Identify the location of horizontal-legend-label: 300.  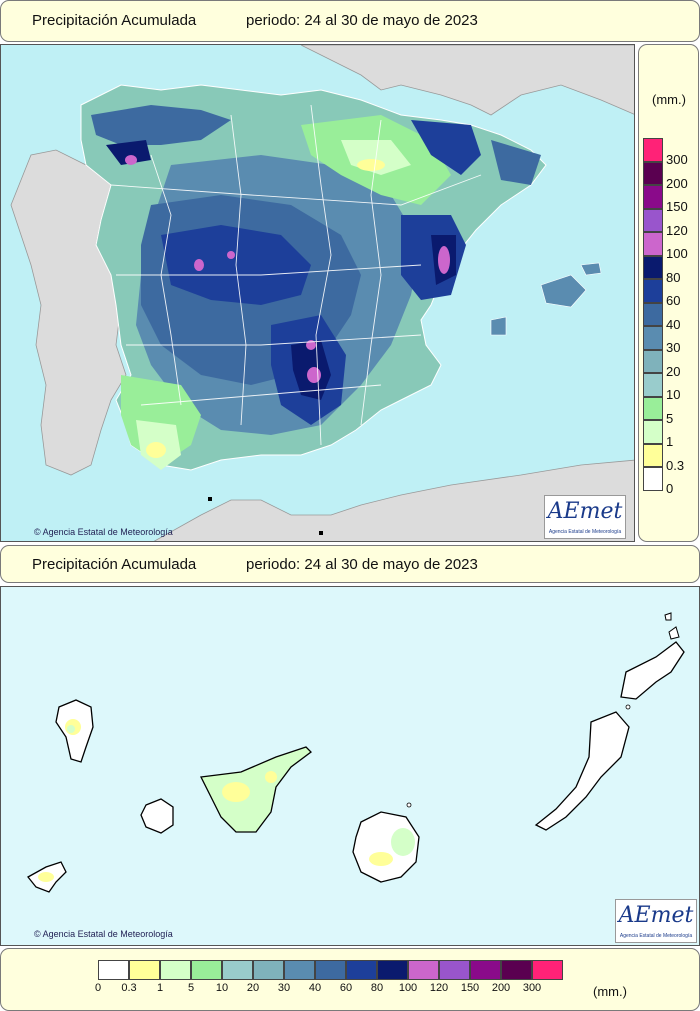
(532, 988).